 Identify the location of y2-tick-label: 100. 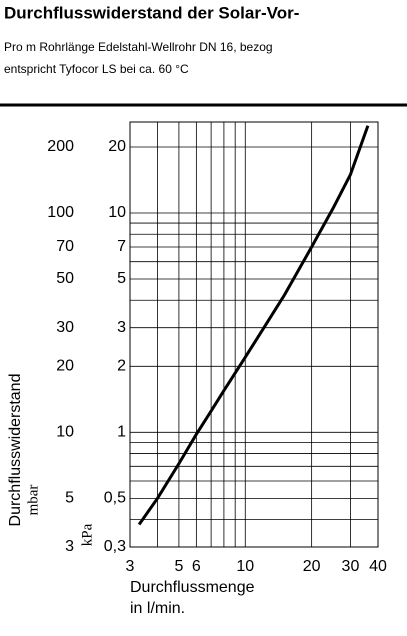
(60, 212).